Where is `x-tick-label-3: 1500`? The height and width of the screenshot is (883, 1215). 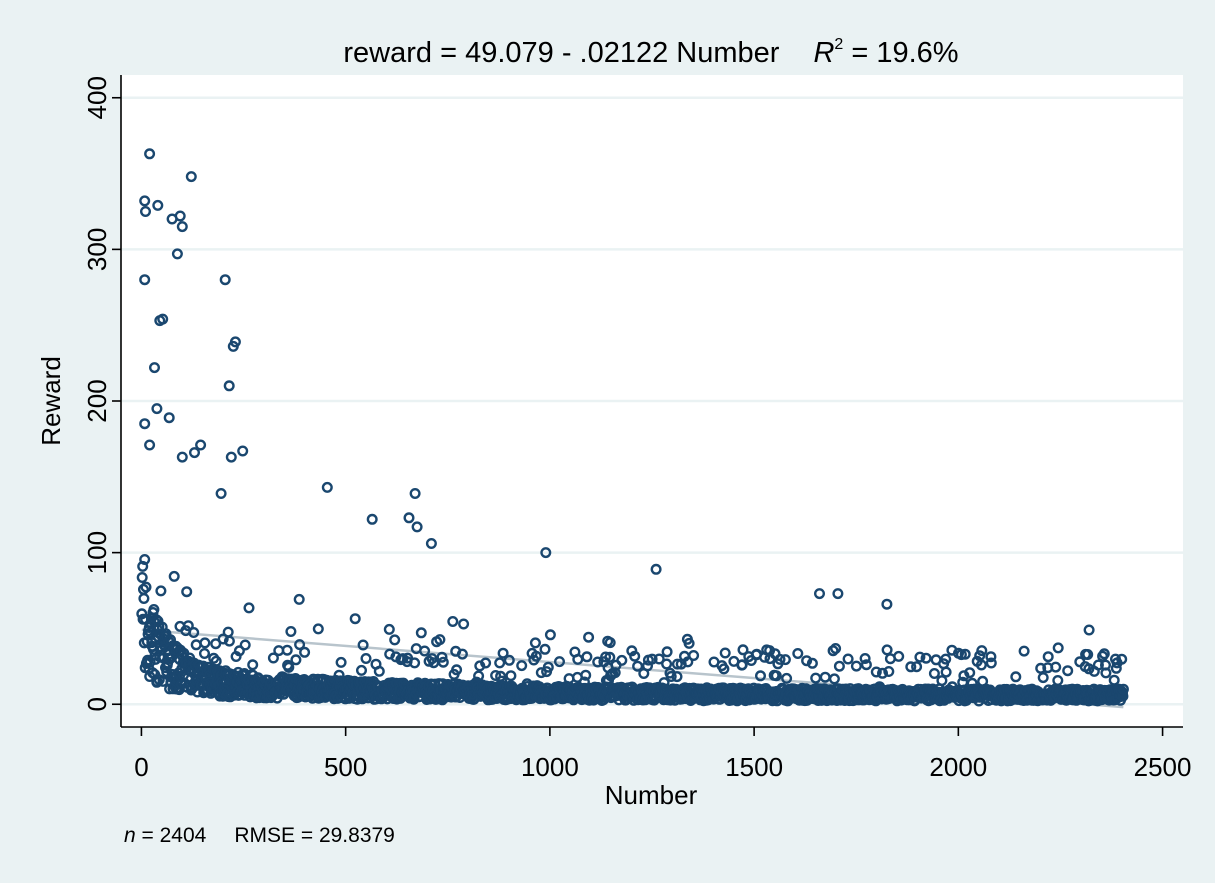
x-tick-label-3: 1500 is located at coordinates (754, 767).